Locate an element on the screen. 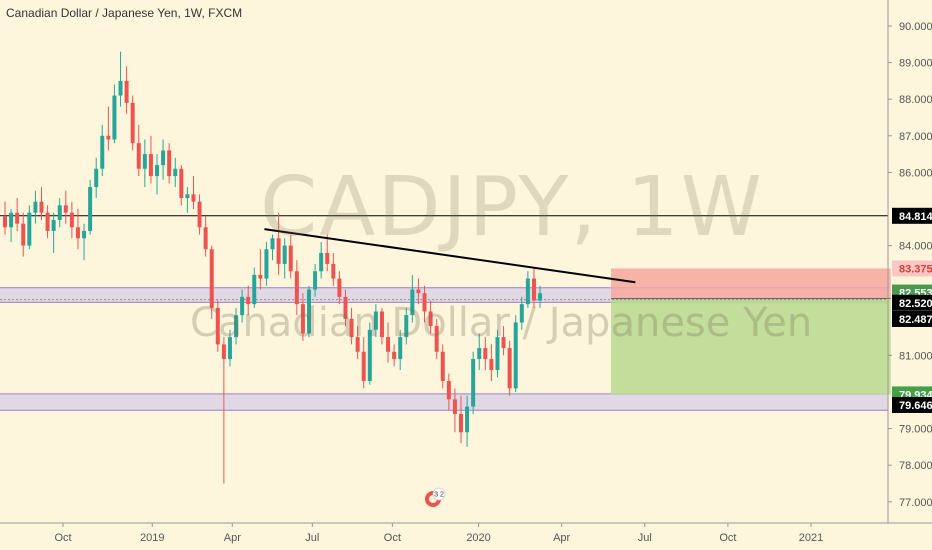  time-axis: Oct 2019 Apr Jul Oct 2020 Apr Jul Oct 2021 is located at coordinates (438, 533).